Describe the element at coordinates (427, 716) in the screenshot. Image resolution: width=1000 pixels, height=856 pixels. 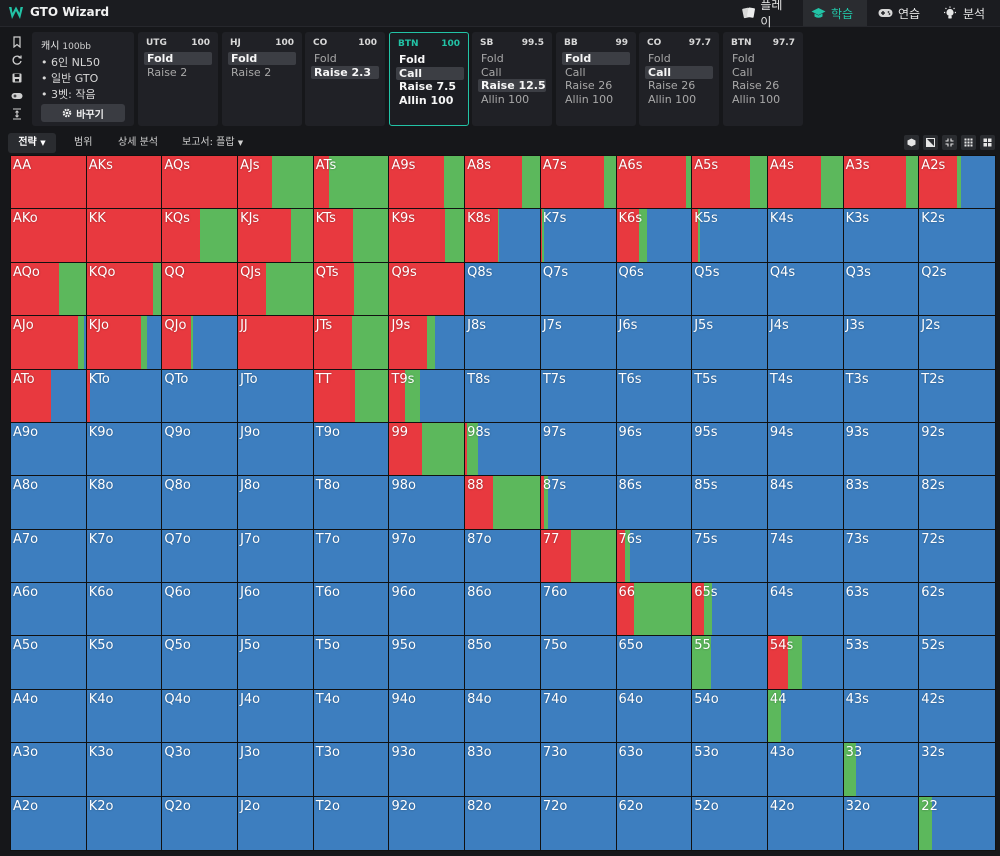
I see `hand-cell: 94o` at that location.